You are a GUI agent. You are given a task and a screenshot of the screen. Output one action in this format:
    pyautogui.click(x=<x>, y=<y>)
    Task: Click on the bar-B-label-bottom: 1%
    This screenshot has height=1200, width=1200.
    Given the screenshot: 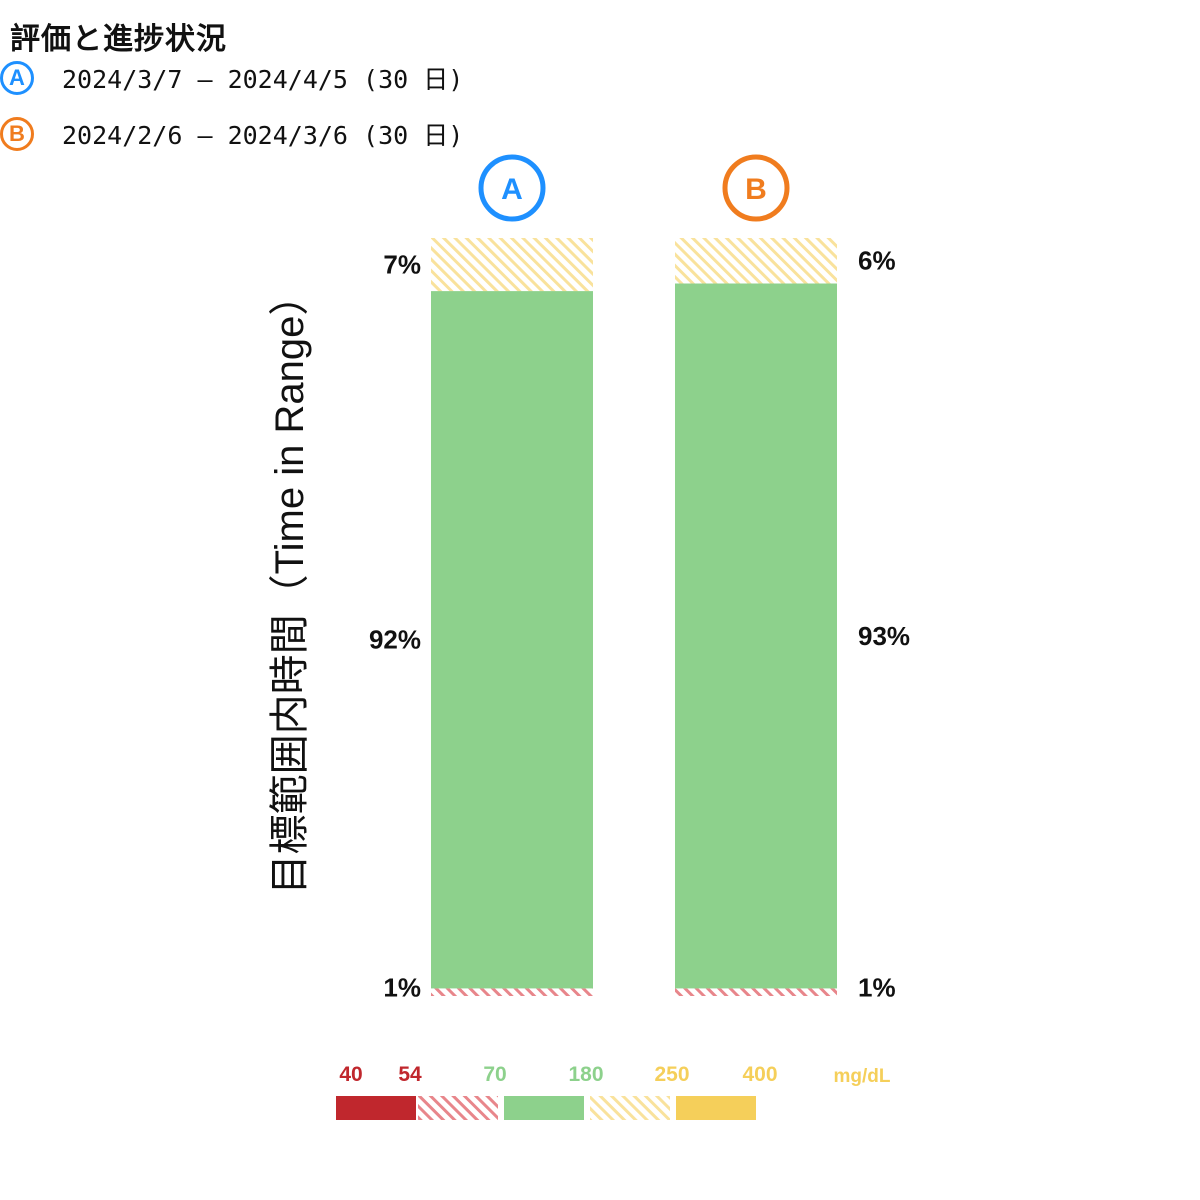 What is the action you would take?
    pyautogui.click(x=877, y=987)
    